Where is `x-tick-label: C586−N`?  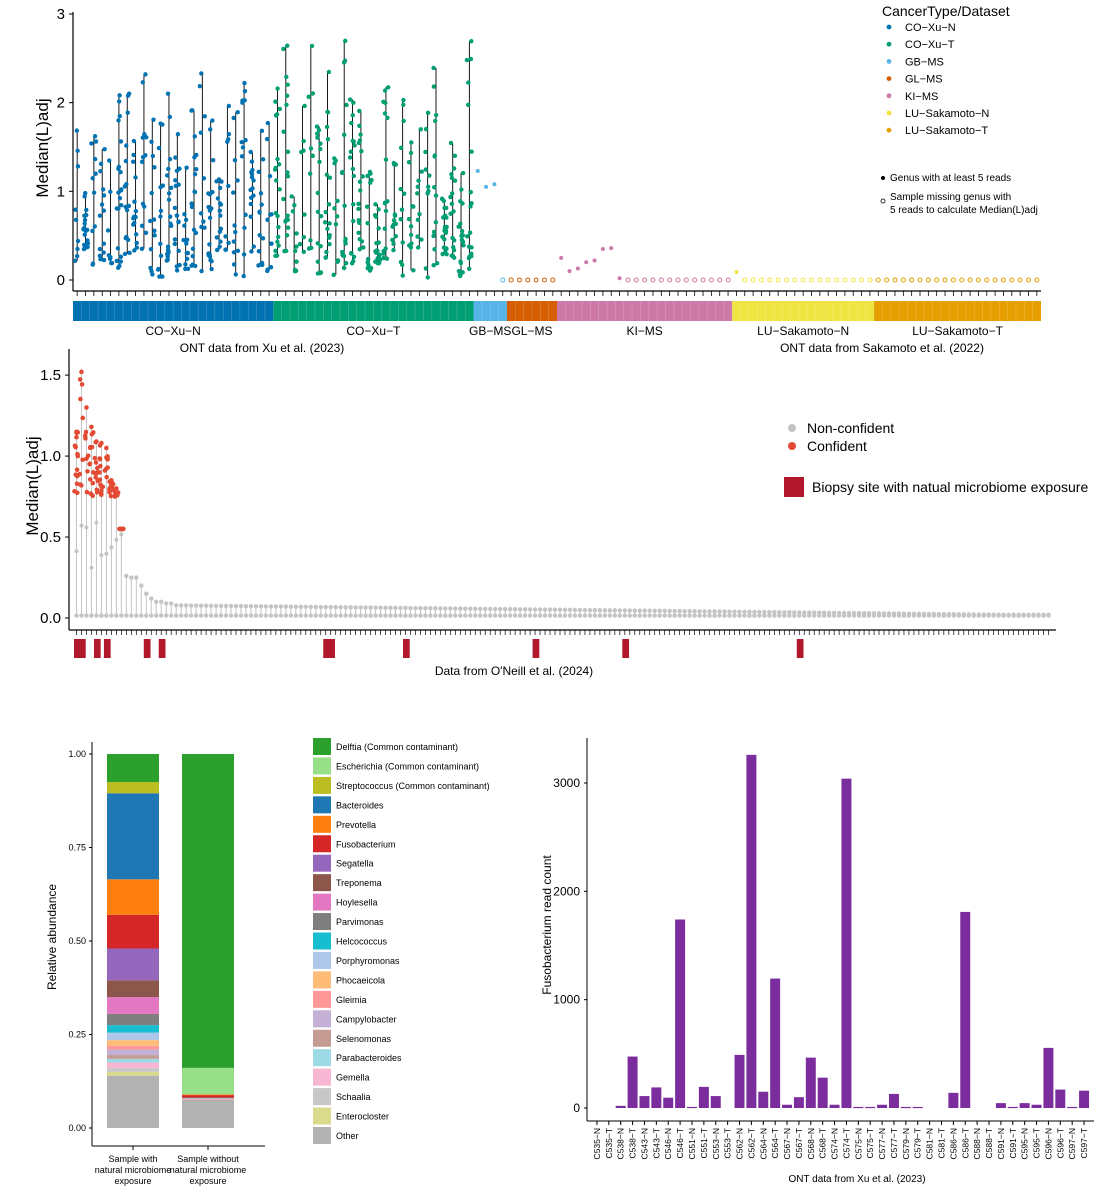
x-tick-label: C586−N is located at coordinates (953, 1143).